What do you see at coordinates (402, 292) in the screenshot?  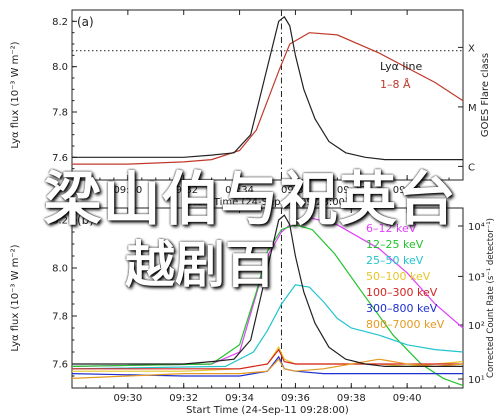 I see `legend-entry: 100–300 keV` at bounding box center [402, 292].